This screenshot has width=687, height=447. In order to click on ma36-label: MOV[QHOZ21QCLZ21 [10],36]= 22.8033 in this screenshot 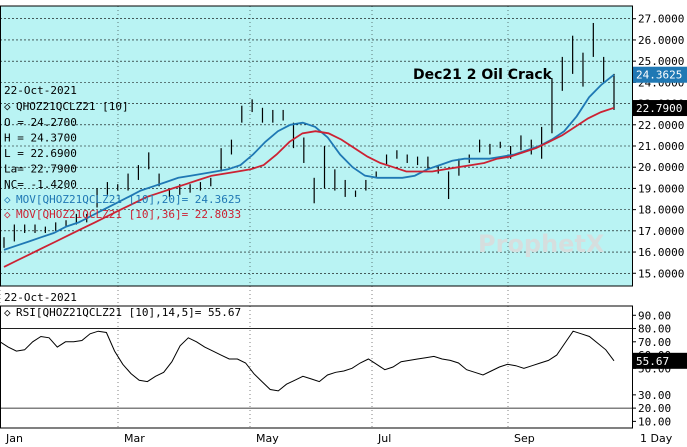, I will do `click(128, 214)`.